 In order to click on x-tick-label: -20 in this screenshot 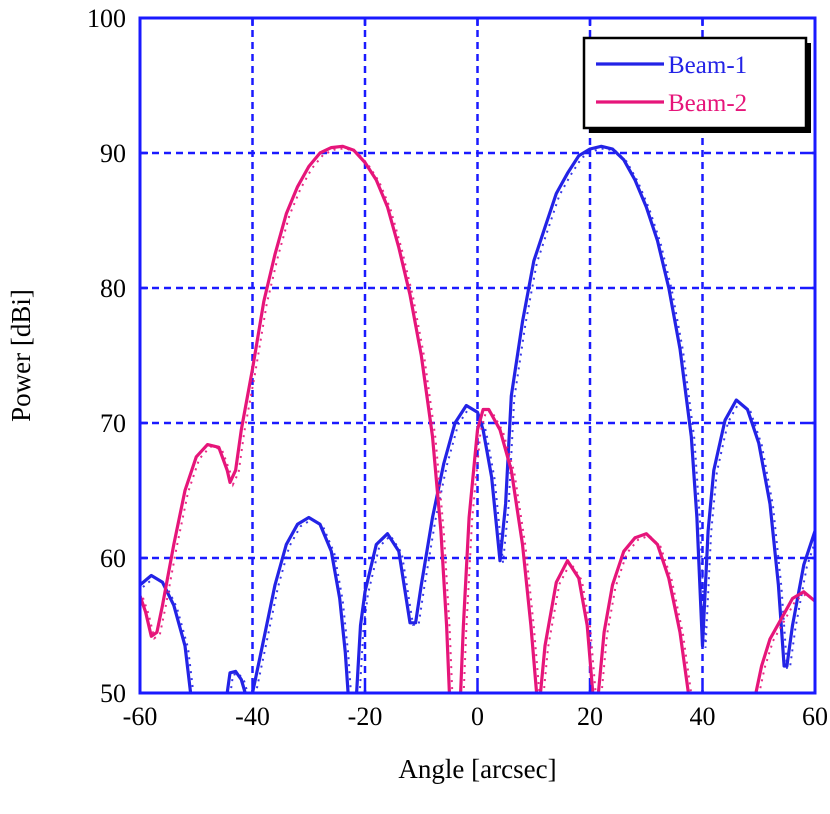, I will do `click(365, 716)`.